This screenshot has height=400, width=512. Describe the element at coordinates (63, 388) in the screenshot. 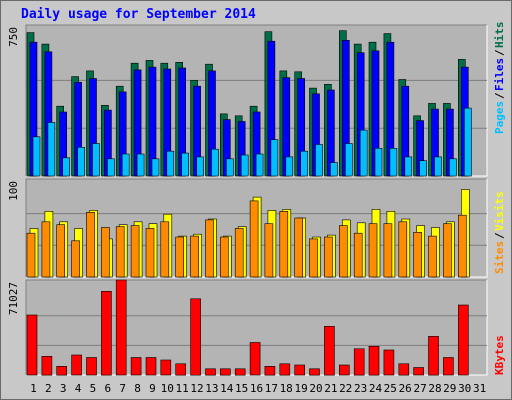

I see `x-tick-day-3: 3` at that location.